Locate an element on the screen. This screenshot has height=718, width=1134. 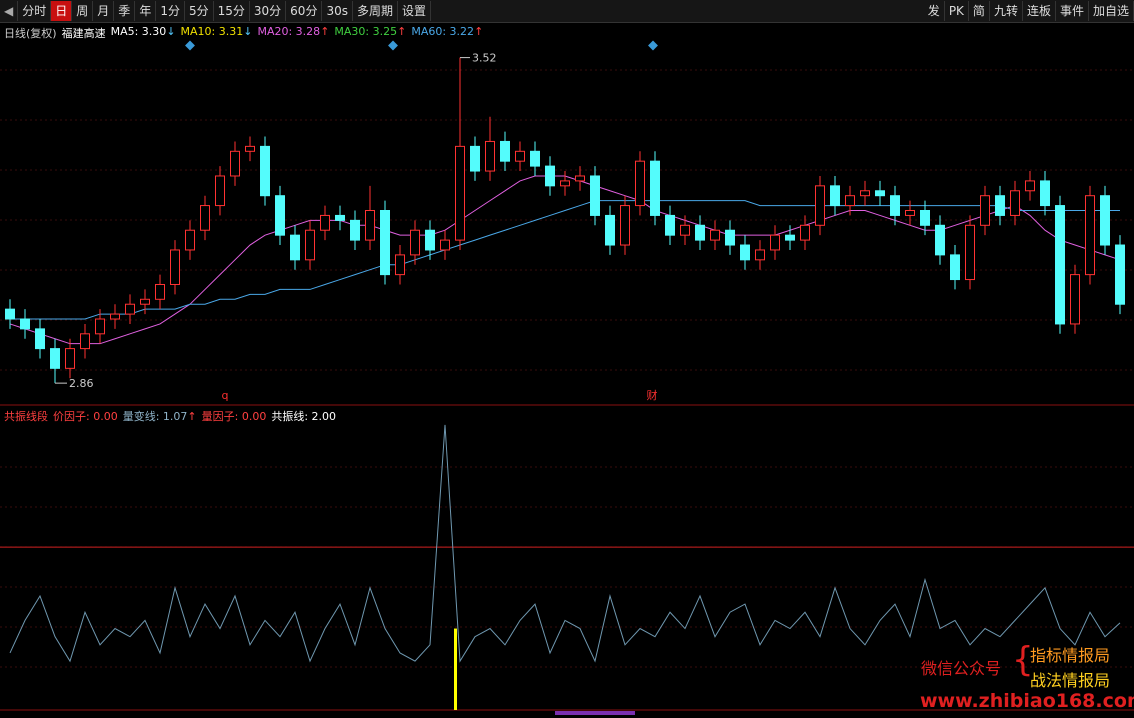
period-button: 5分 is located at coordinates (199, 11).